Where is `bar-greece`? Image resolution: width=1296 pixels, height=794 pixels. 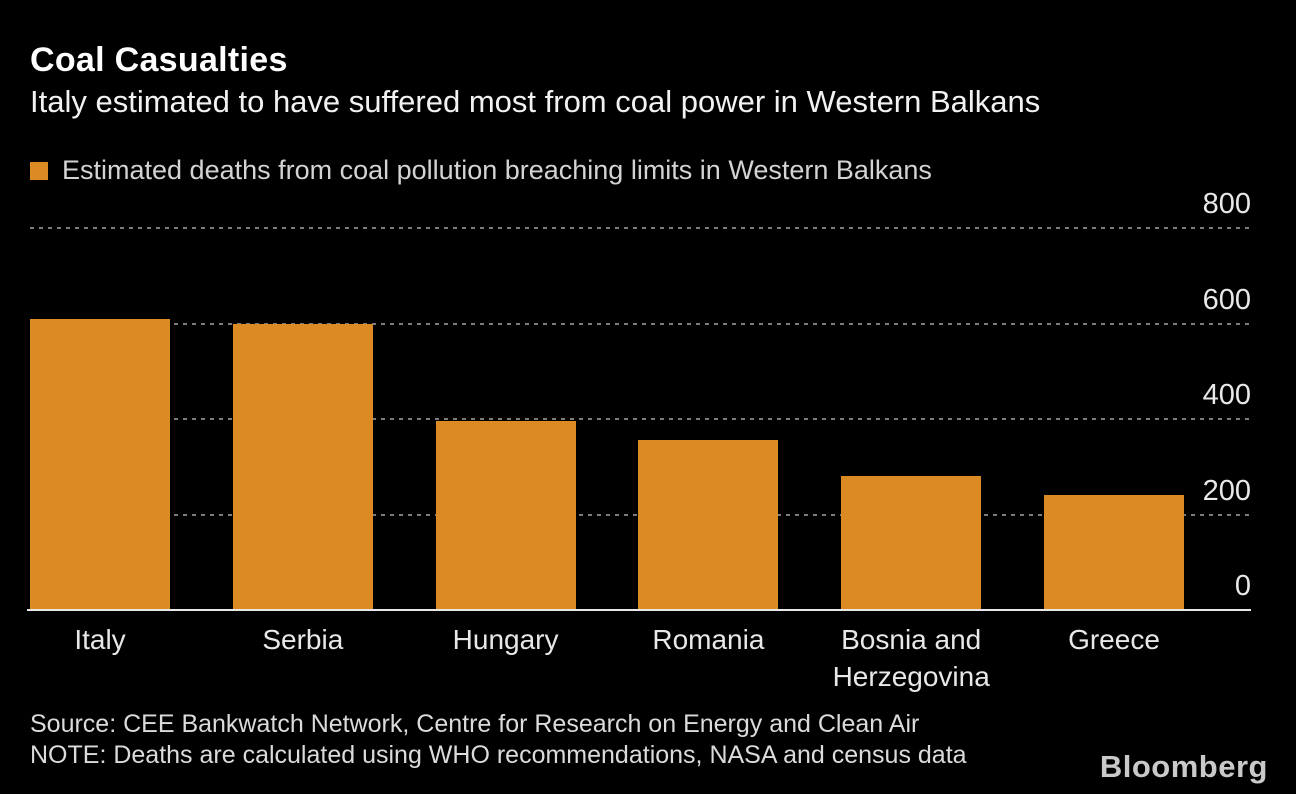 bar-greece is located at coordinates (1114, 552).